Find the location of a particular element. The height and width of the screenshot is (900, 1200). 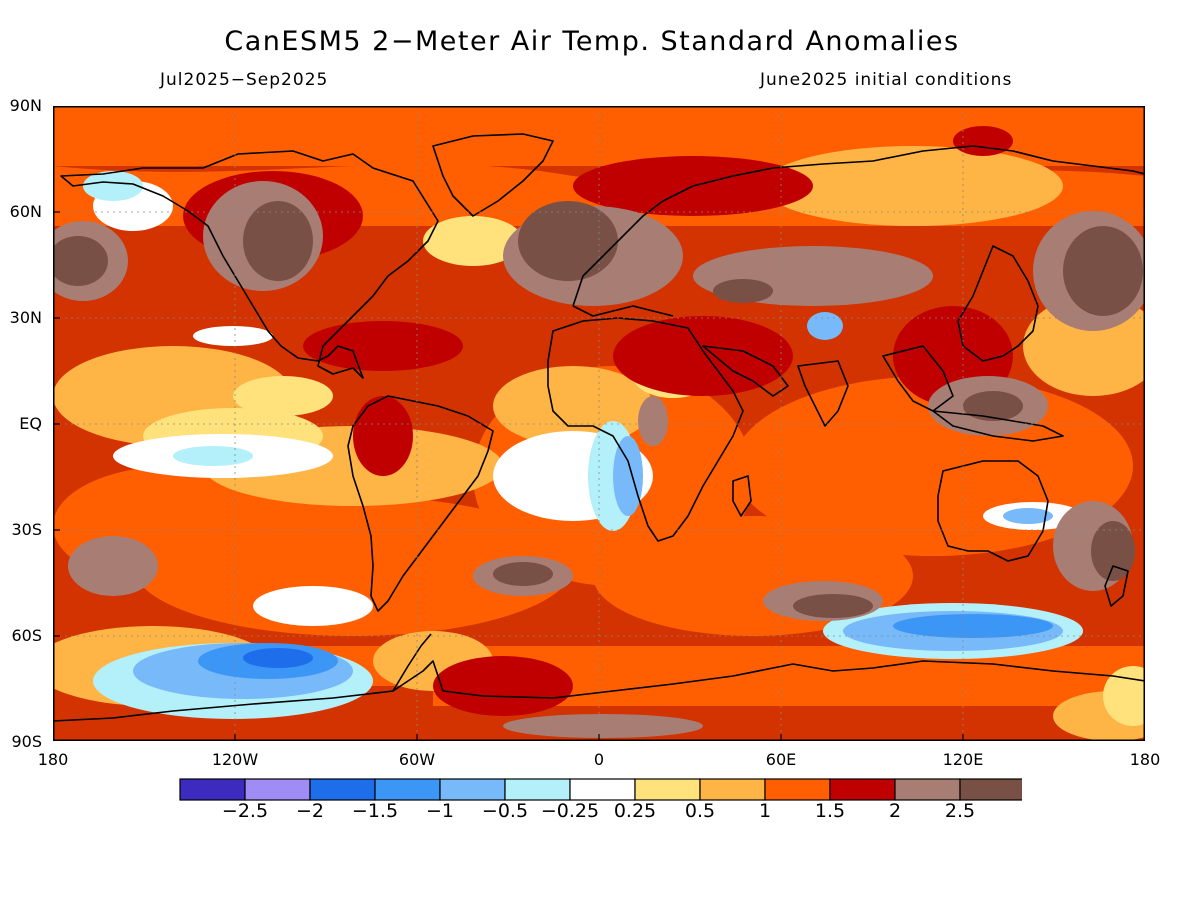

lon-label-60w: 60W is located at coordinates (417, 759).